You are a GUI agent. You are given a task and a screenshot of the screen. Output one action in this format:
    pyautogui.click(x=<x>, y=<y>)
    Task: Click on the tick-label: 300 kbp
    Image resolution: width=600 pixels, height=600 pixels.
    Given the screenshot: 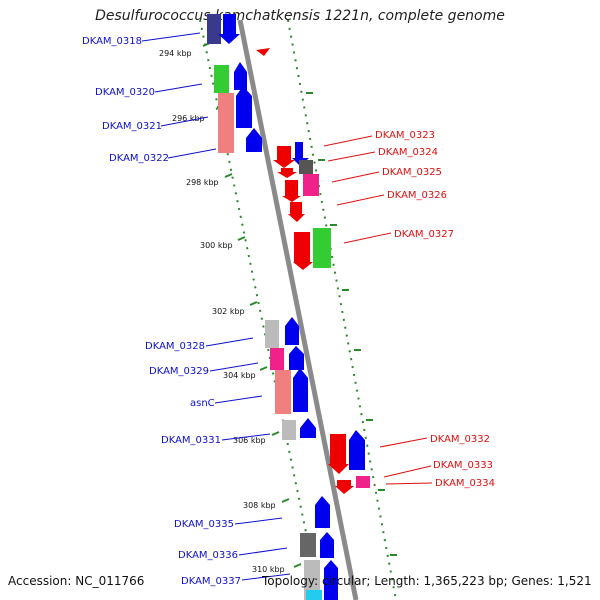 What is the action you would take?
    pyautogui.click(x=216, y=245)
    